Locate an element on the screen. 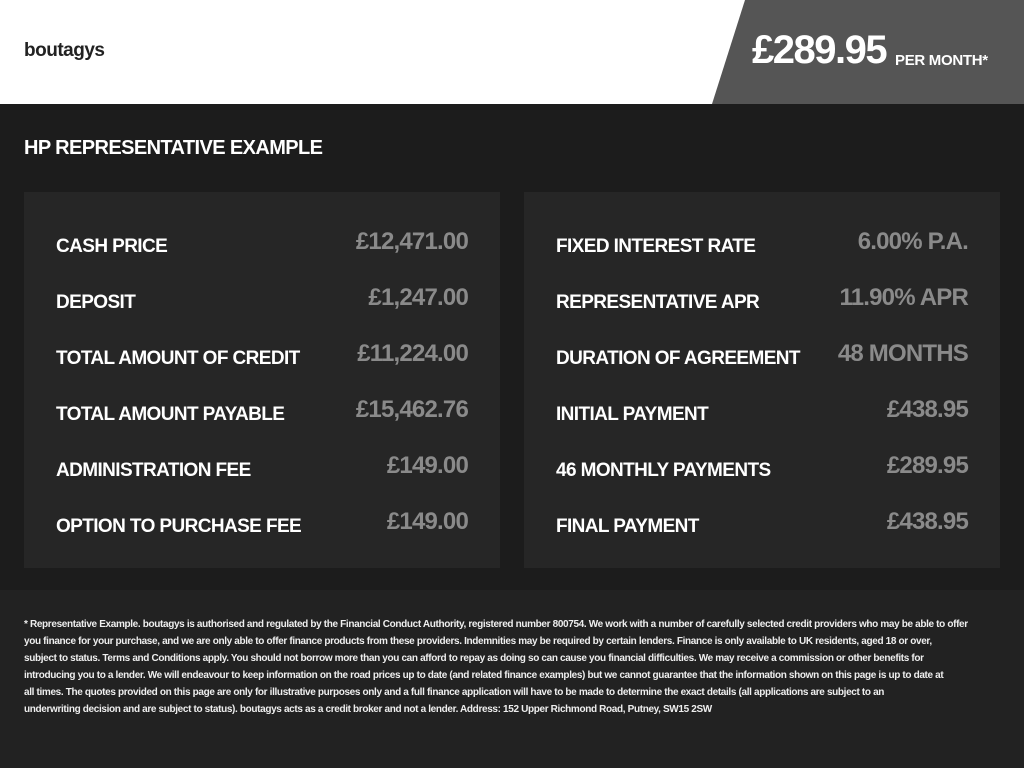  monthly-price: £289.95 is located at coordinates (820, 50).